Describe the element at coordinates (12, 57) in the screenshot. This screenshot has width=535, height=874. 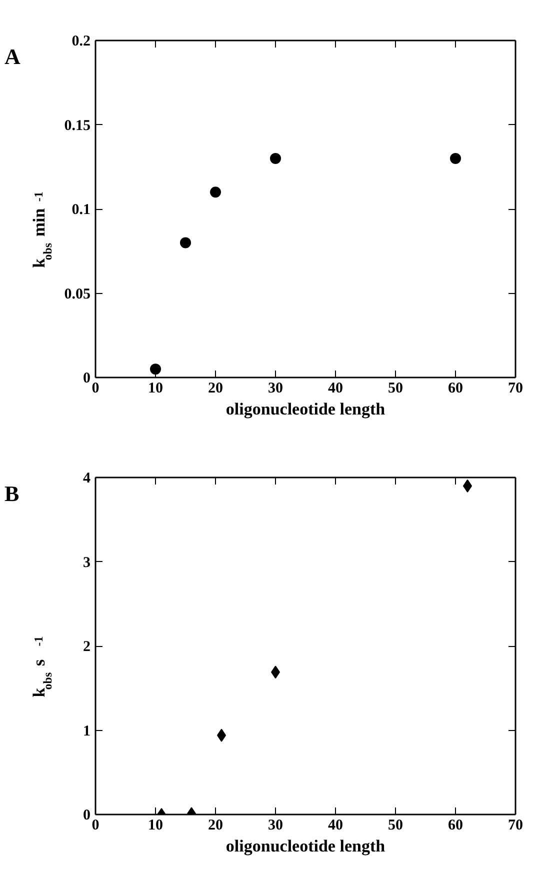
I see `chart-title: A` at that location.